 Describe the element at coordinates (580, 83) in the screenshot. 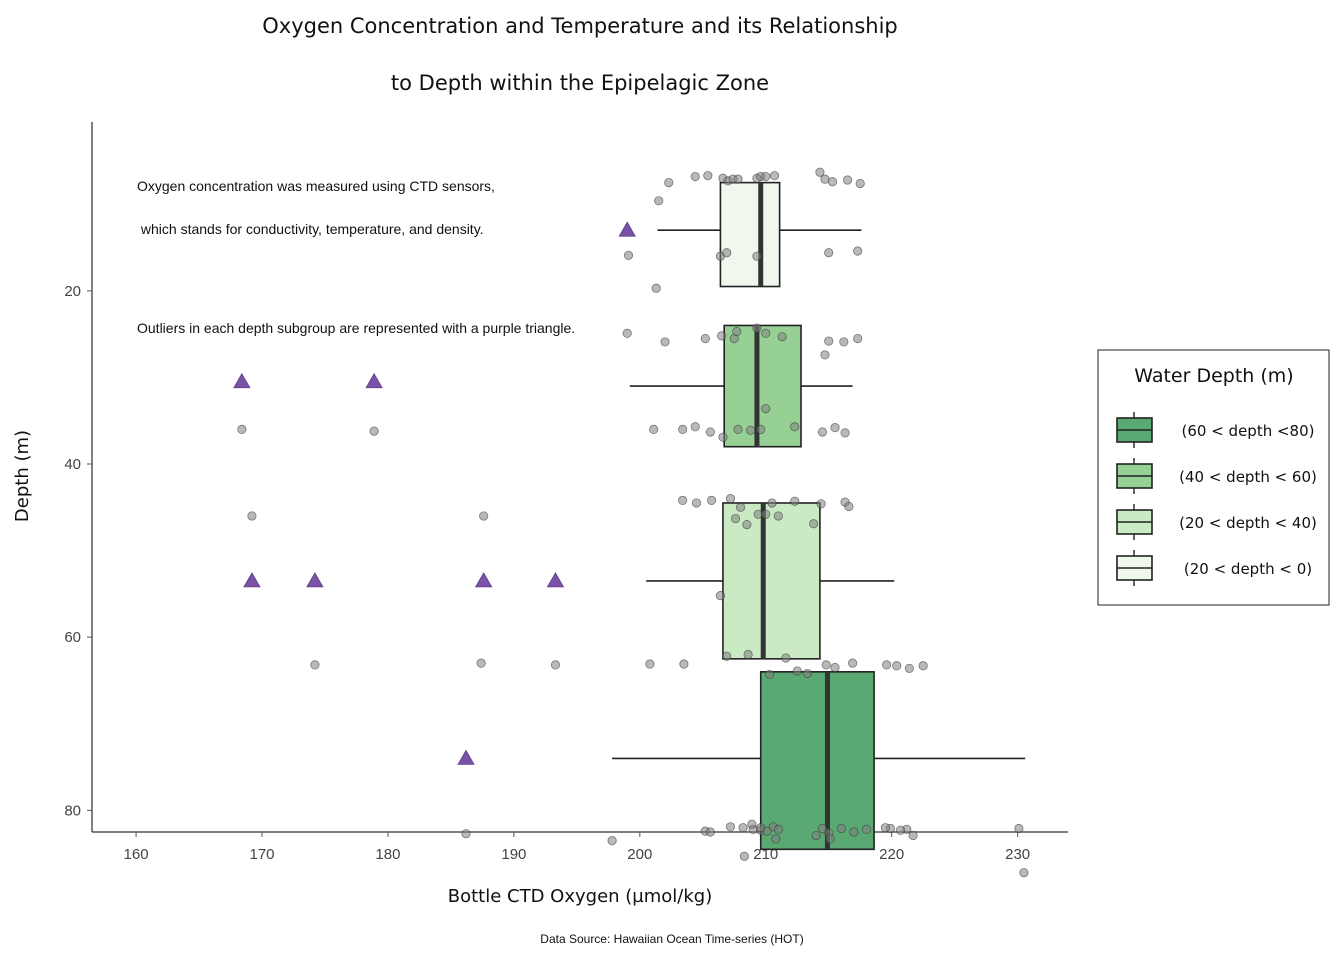

I see `chart-title-line-2: to Depth within the Epipelagic Zone` at that location.